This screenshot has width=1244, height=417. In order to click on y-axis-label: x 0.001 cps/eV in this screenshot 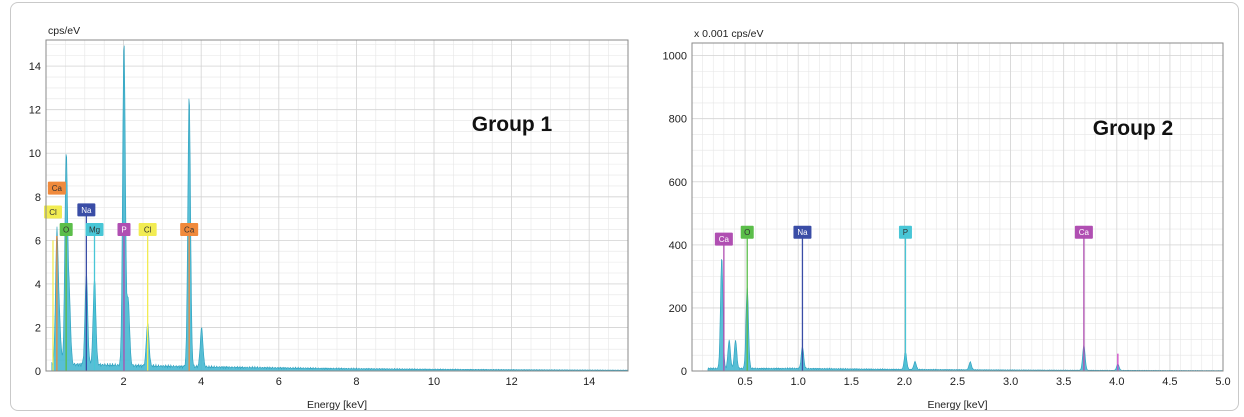, I will do `click(728, 34)`.